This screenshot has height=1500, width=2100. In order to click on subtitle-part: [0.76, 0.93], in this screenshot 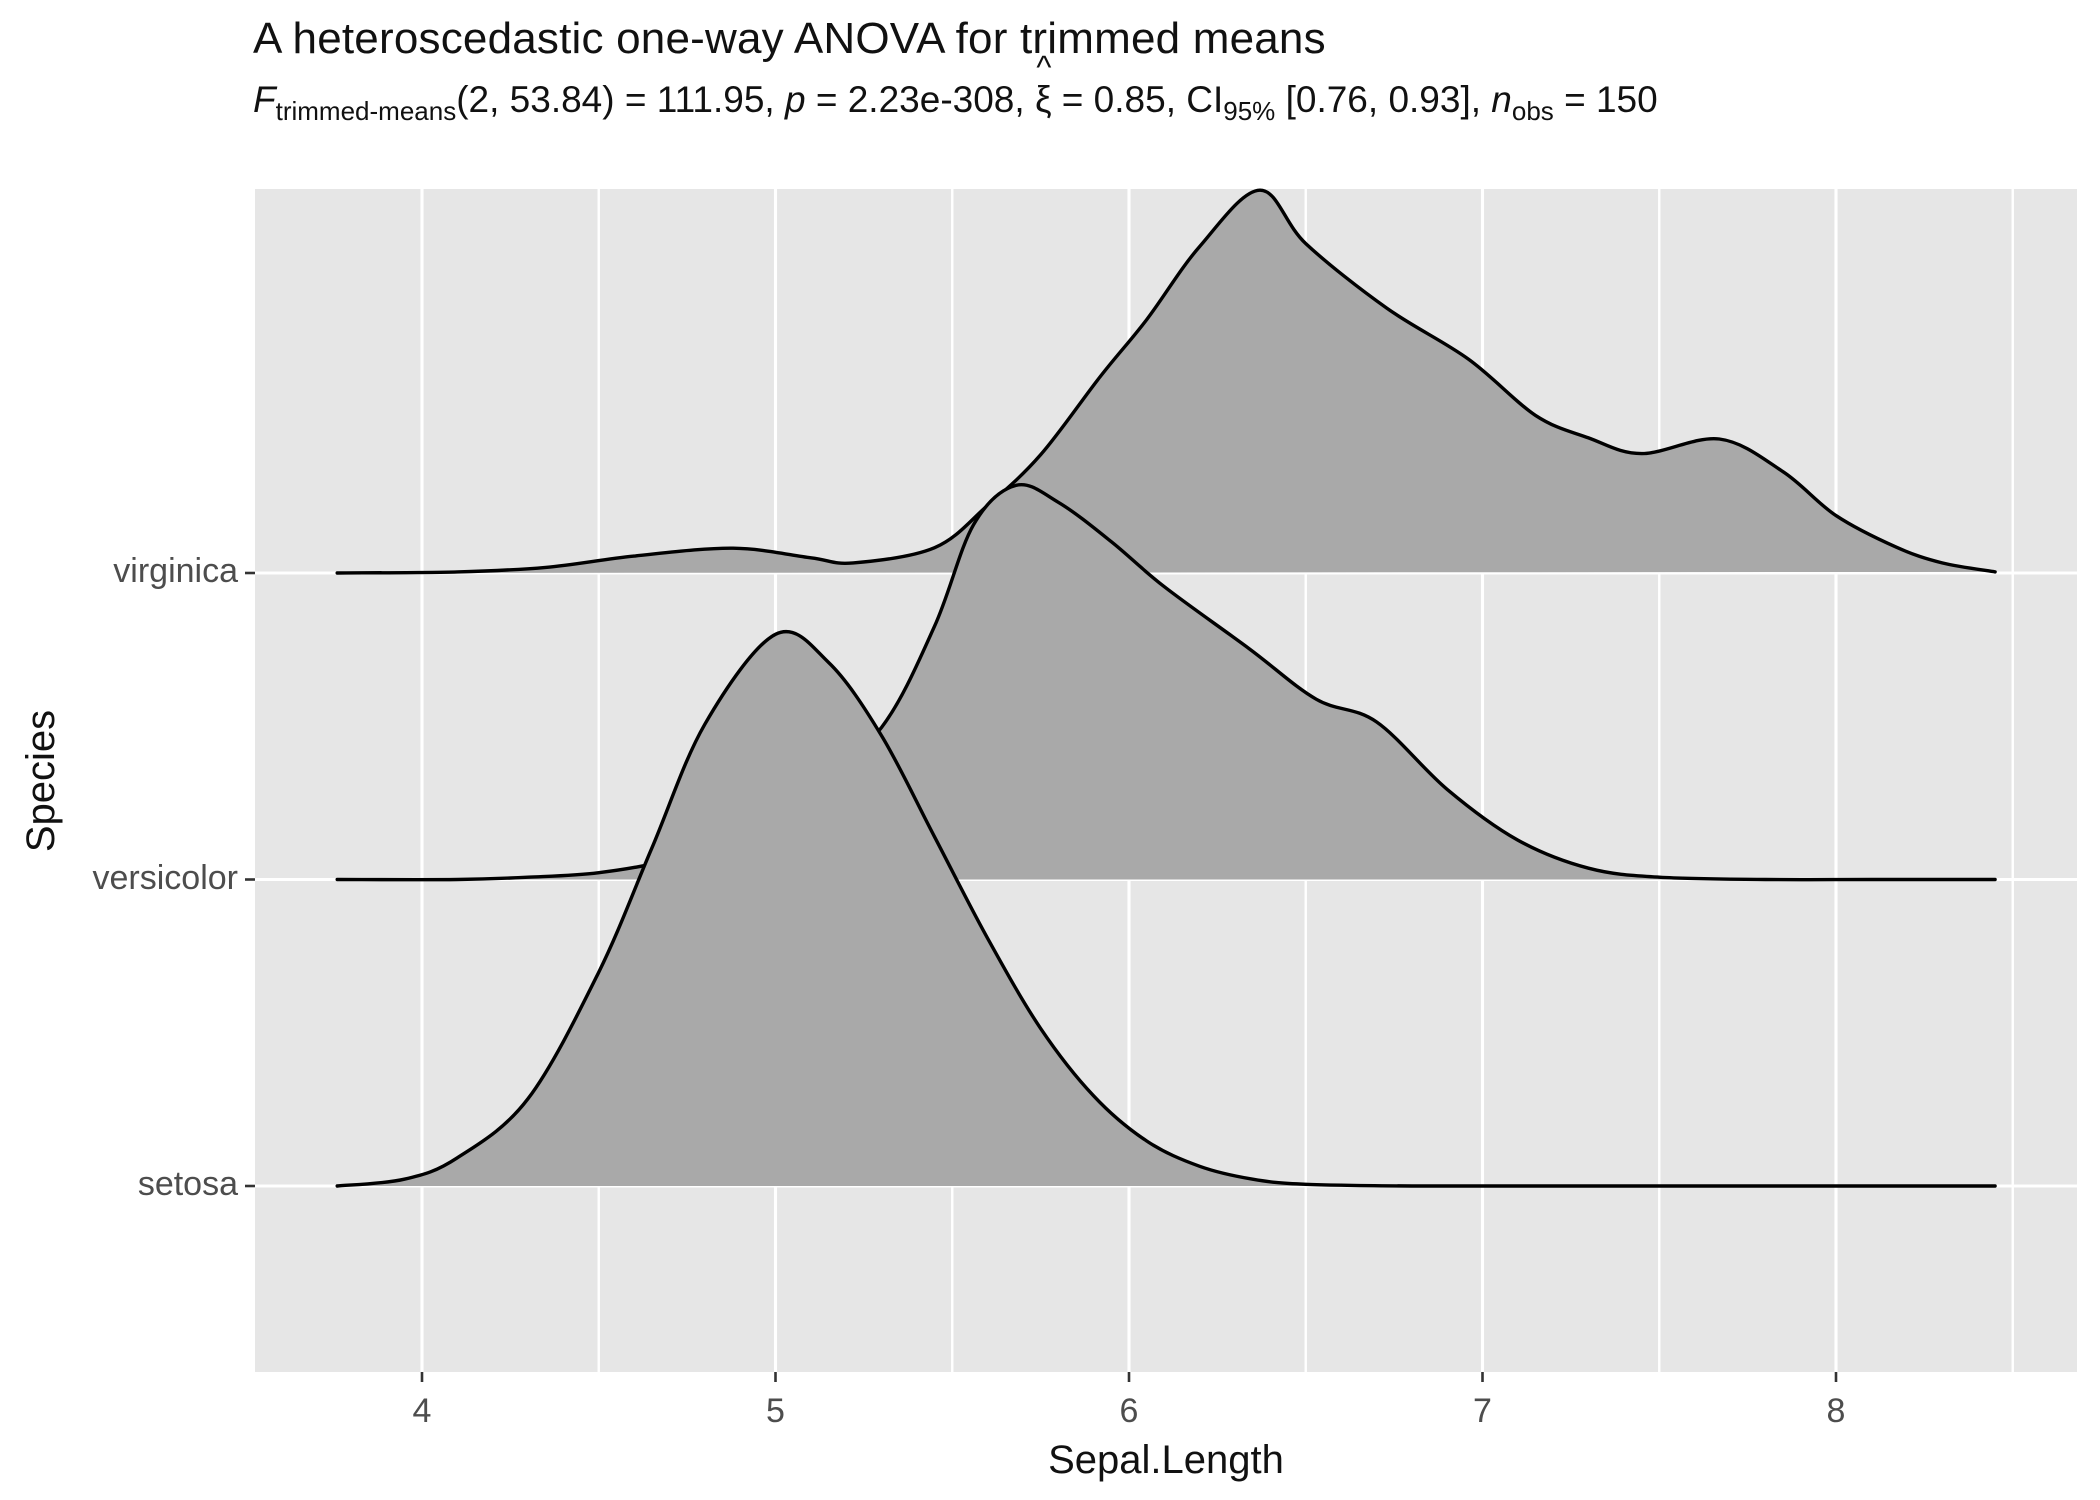, I will do `click(1383, 99)`.